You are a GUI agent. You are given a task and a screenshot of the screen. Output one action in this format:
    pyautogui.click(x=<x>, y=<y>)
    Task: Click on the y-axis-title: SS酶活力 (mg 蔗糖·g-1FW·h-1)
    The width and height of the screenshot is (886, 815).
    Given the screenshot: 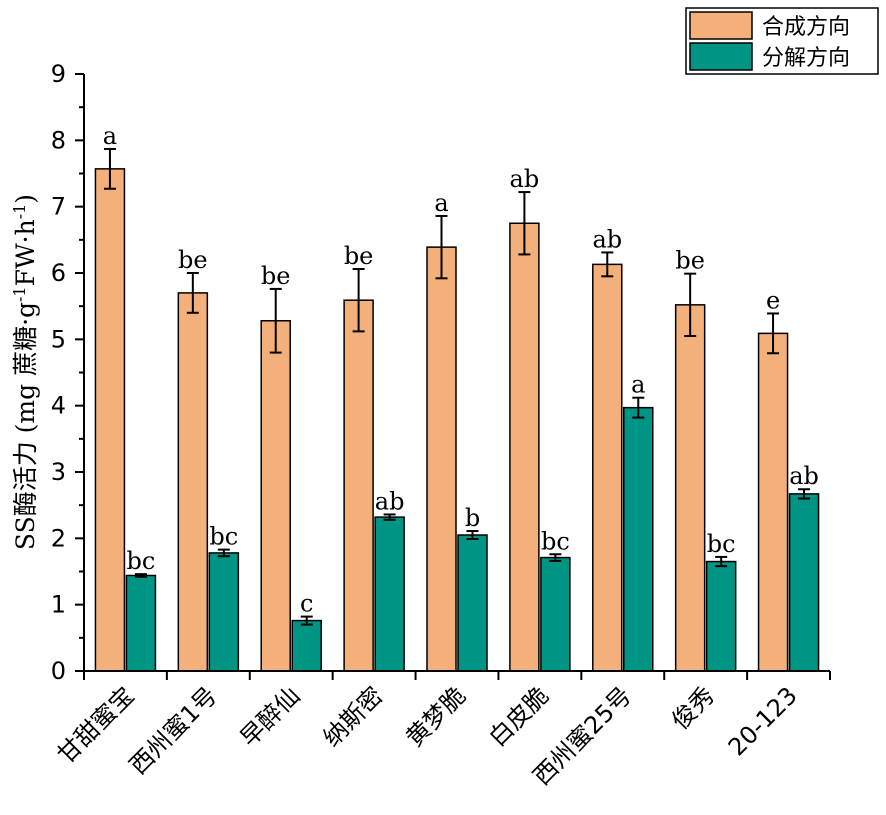 What is the action you would take?
    pyautogui.click(x=25, y=372)
    